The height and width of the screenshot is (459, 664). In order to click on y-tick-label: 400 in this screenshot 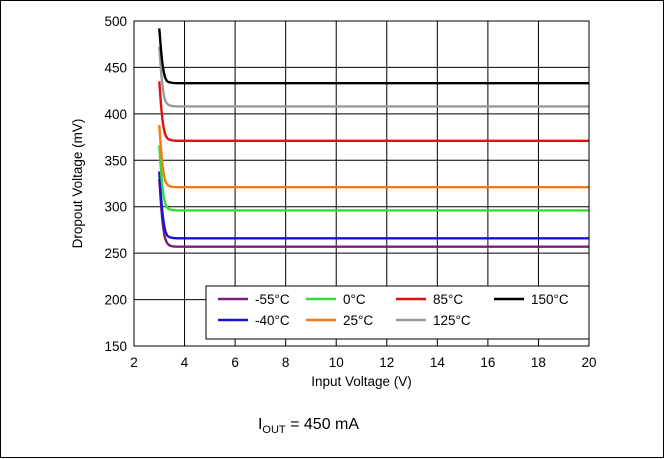, I will do `click(115, 114)`.